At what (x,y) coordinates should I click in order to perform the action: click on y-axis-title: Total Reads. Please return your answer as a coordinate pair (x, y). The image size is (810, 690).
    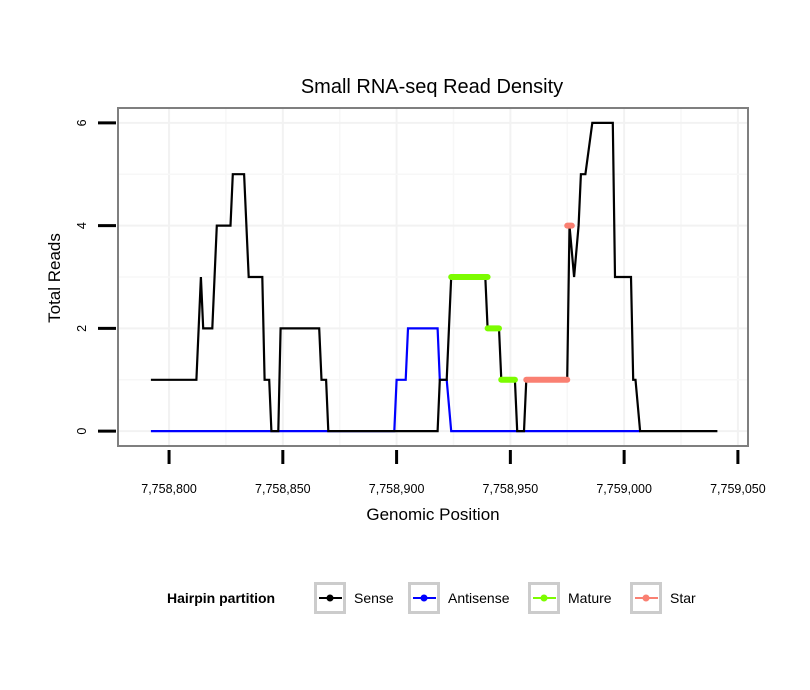
    Looking at the image, I should click on (54, 278).